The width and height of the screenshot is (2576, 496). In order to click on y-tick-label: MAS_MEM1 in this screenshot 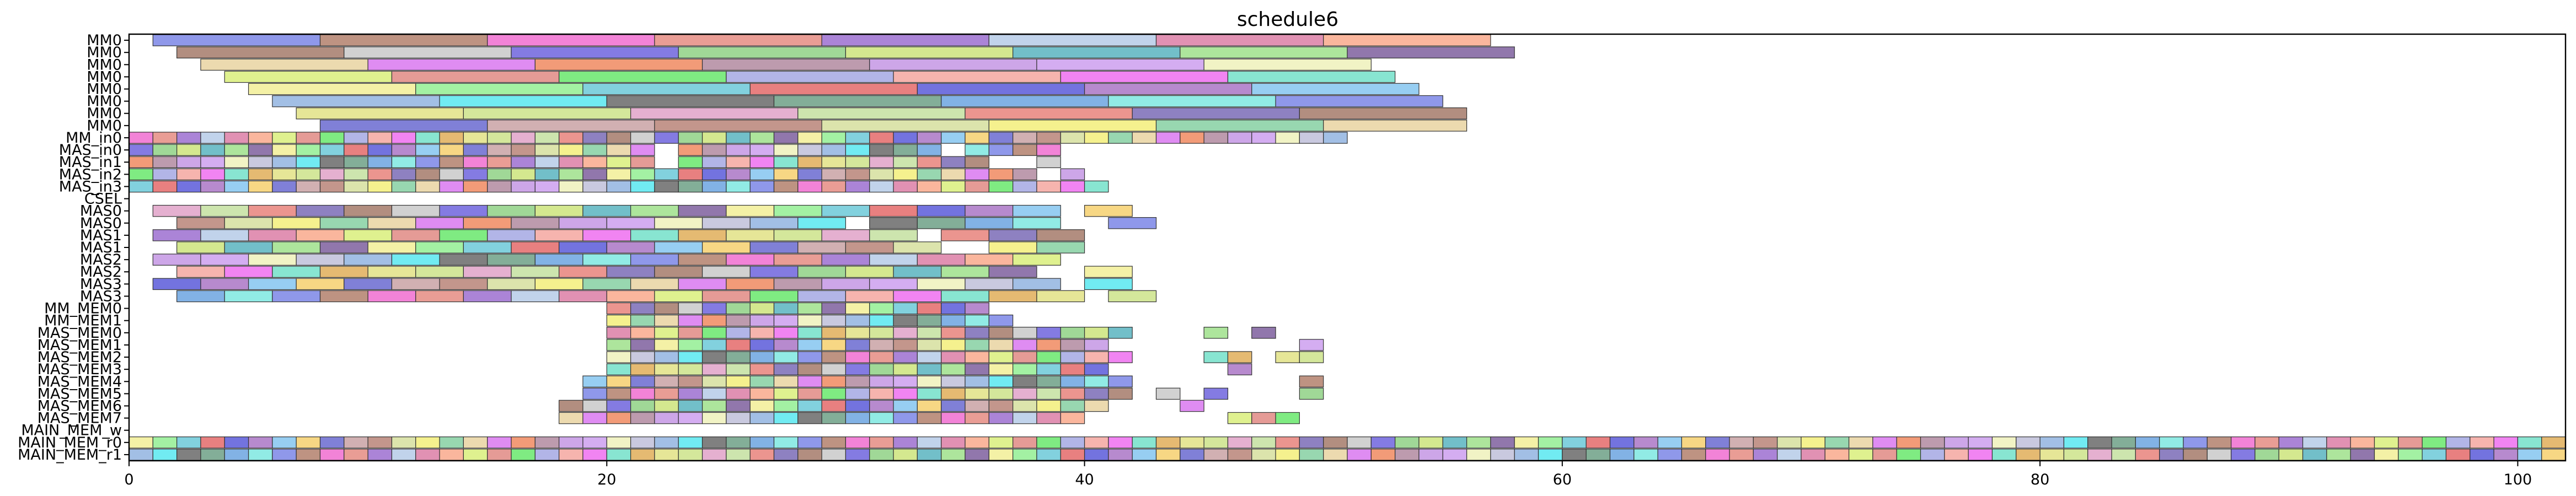, I will do `click(80, 345)`.